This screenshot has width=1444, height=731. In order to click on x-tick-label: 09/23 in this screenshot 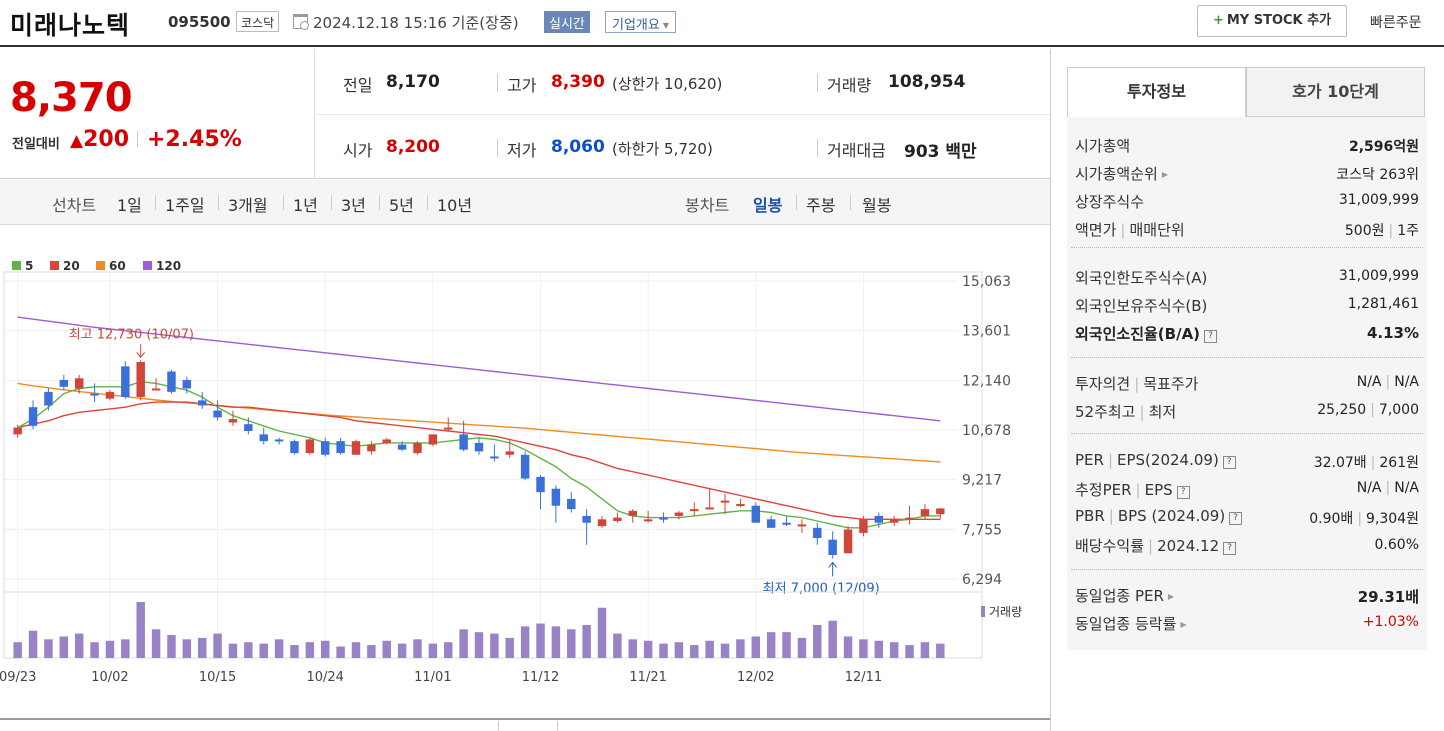, I will do `click(18, 677)`.